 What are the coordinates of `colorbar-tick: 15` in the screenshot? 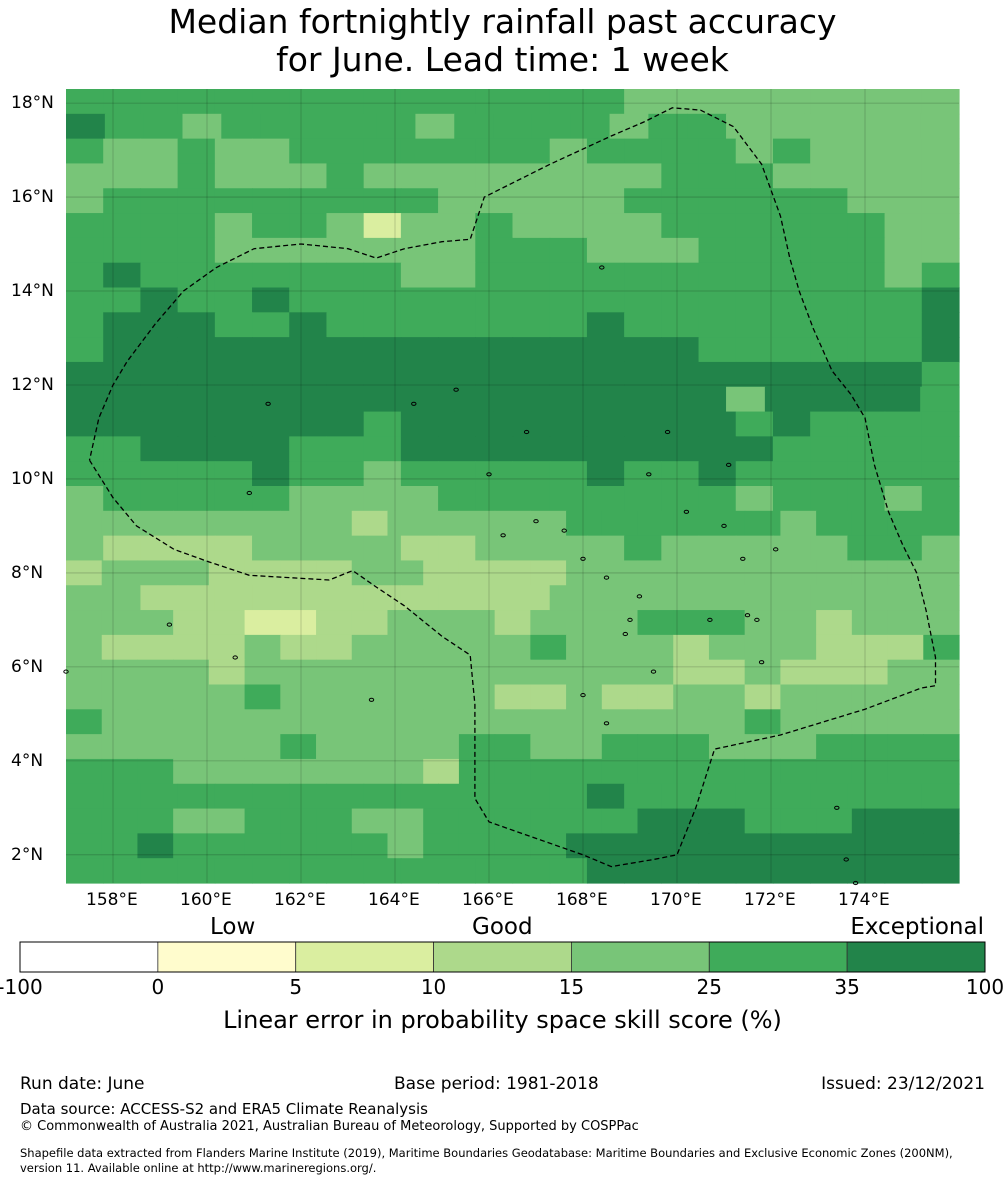 It's located at (571, 987).